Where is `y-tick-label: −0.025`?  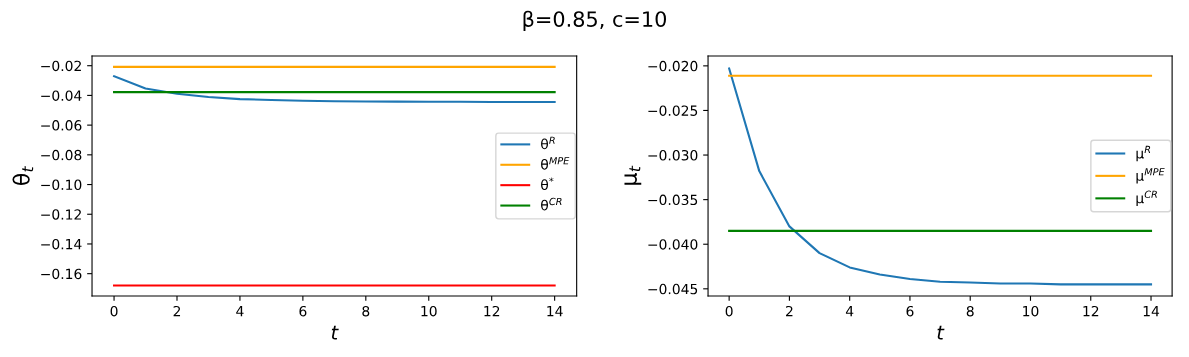 y-tick-label: −0.025 is located at coordinates (673, 110).